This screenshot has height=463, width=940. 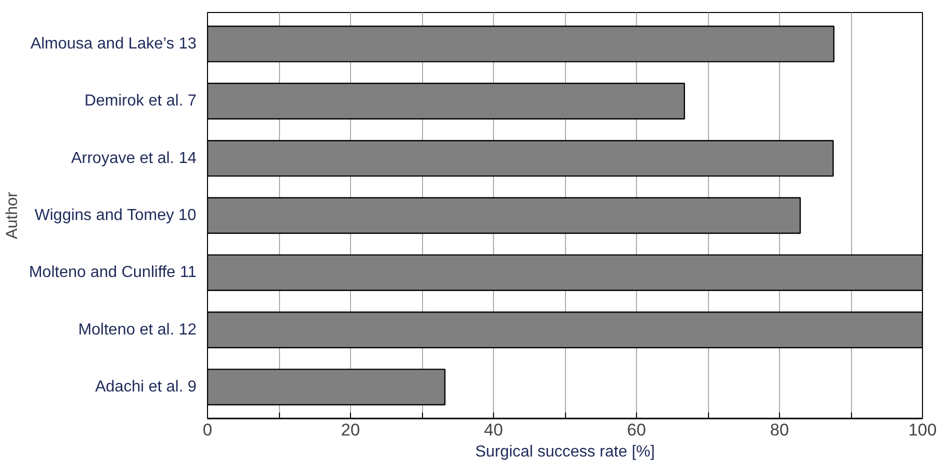 What do you see at coordinates (112, 273) in the screenshot?
I see `y-tick-label: Molteno and Cunliffe 11` at bounding box center [112, 273].